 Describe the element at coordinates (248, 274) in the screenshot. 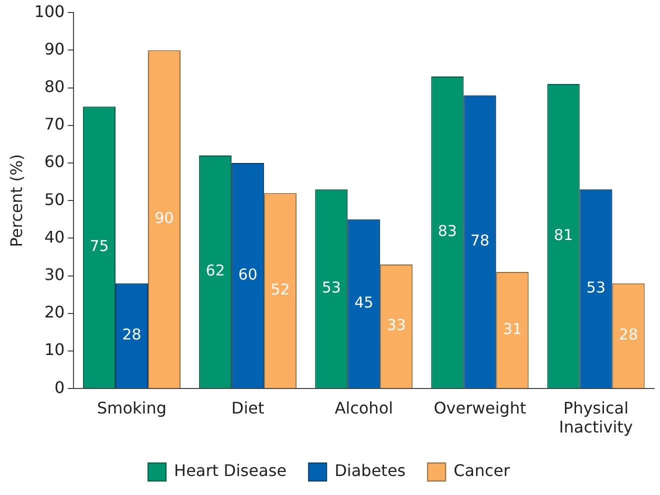

I see `data-label: 60` at that location.